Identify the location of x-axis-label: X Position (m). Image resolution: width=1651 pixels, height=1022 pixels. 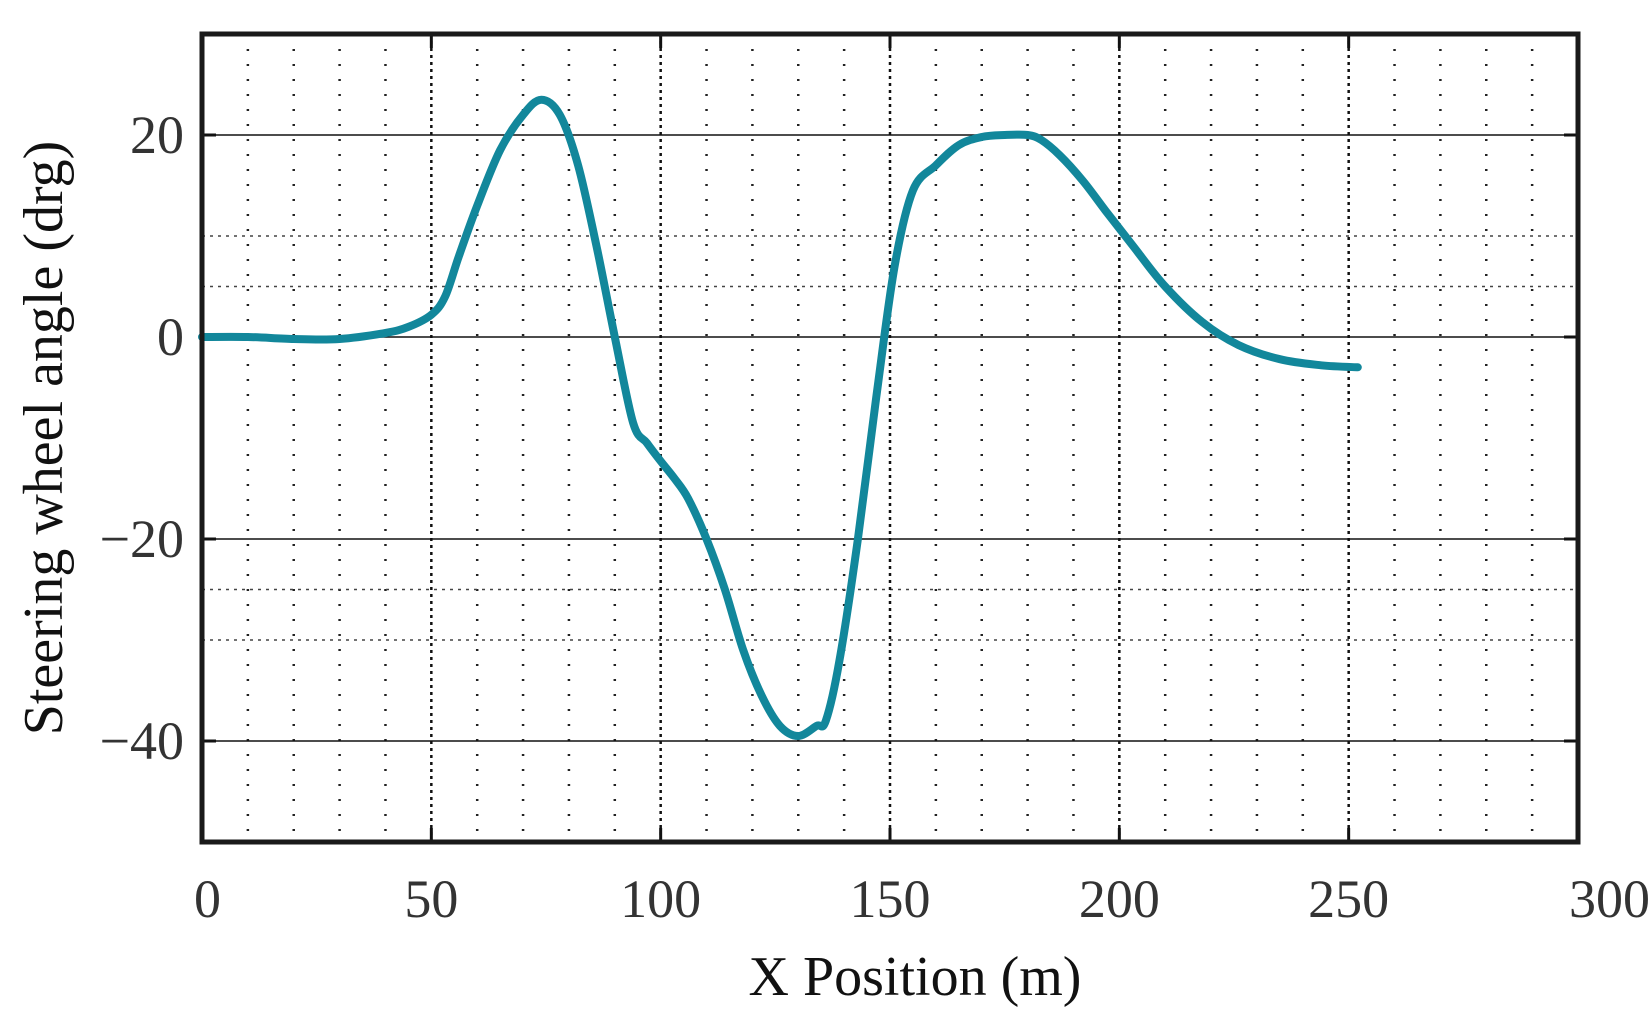
(915, 977).